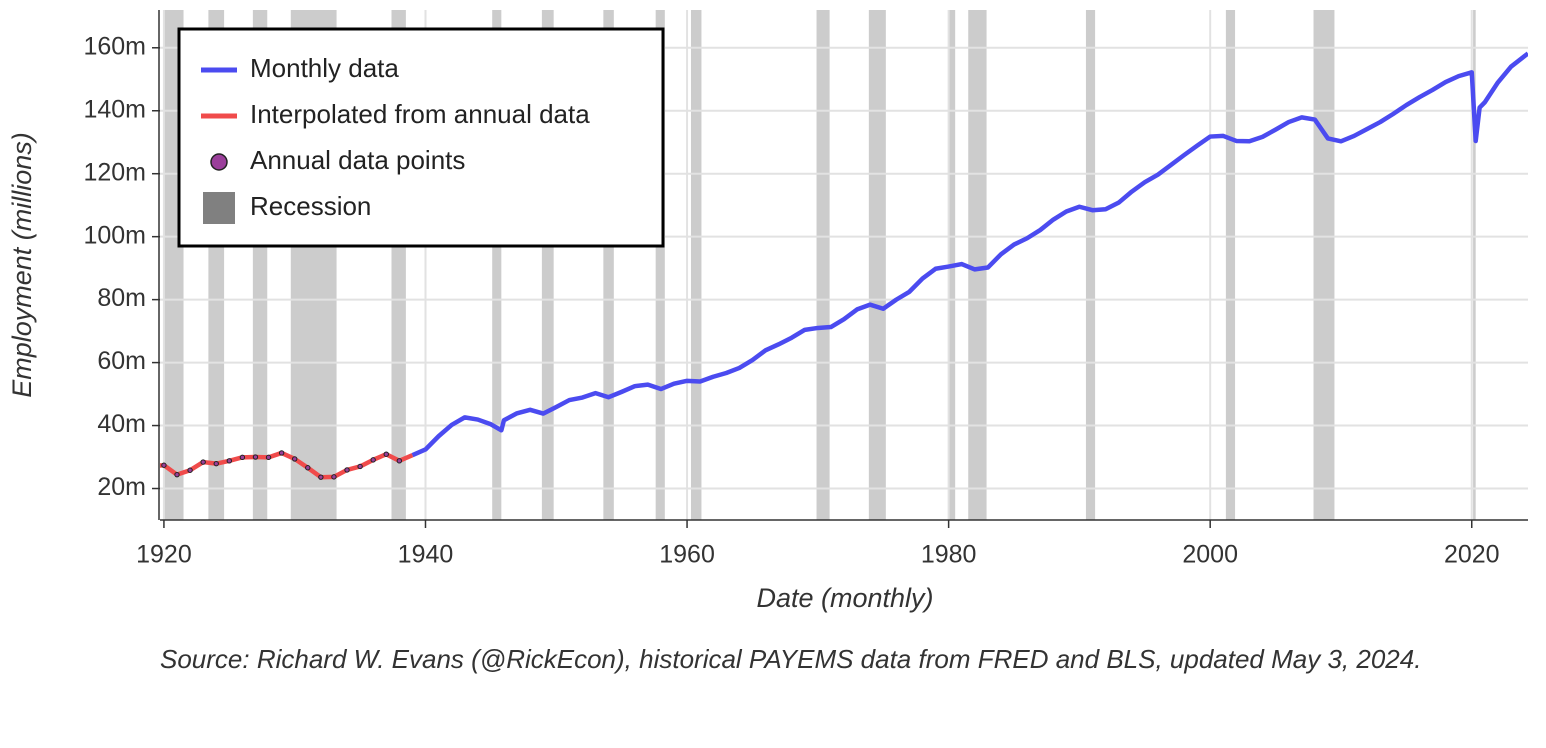 The width and height of the screenshot is (1546, 748). Describe the element at coordinates (114, 235) in the screenshot. I see `y-tick-label: 100m` at that location.